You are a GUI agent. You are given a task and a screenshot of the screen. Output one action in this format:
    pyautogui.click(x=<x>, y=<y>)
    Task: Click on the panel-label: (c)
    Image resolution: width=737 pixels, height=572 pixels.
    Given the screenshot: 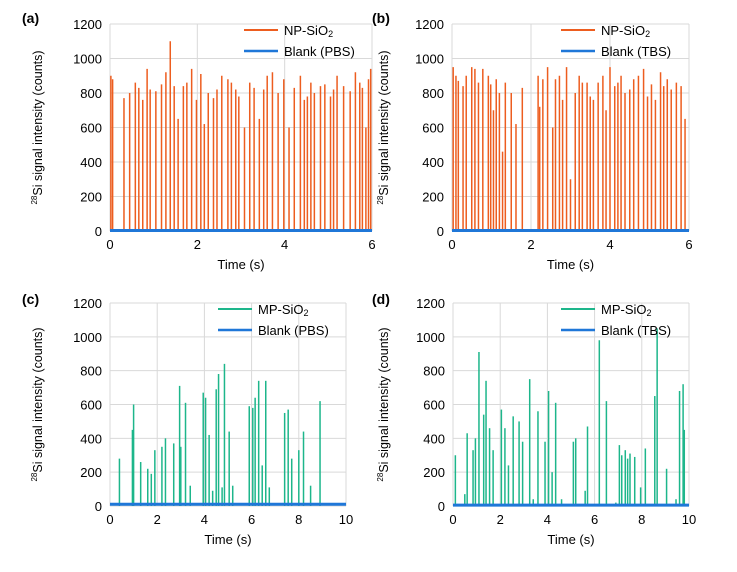 What is the action you would take?
    pyautogui.click(x=30, y=299)
    